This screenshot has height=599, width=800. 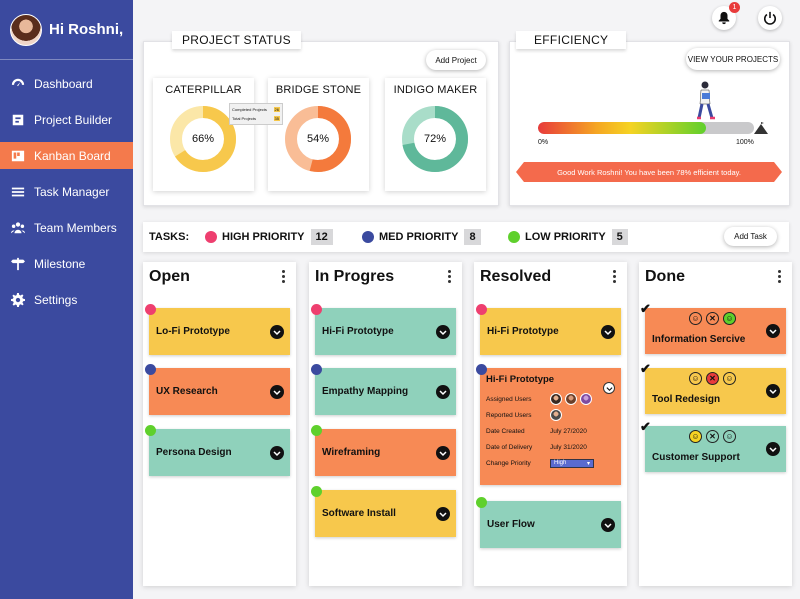 I want to click on task-card: Empathy Mapping, so click(x=383, y=389).